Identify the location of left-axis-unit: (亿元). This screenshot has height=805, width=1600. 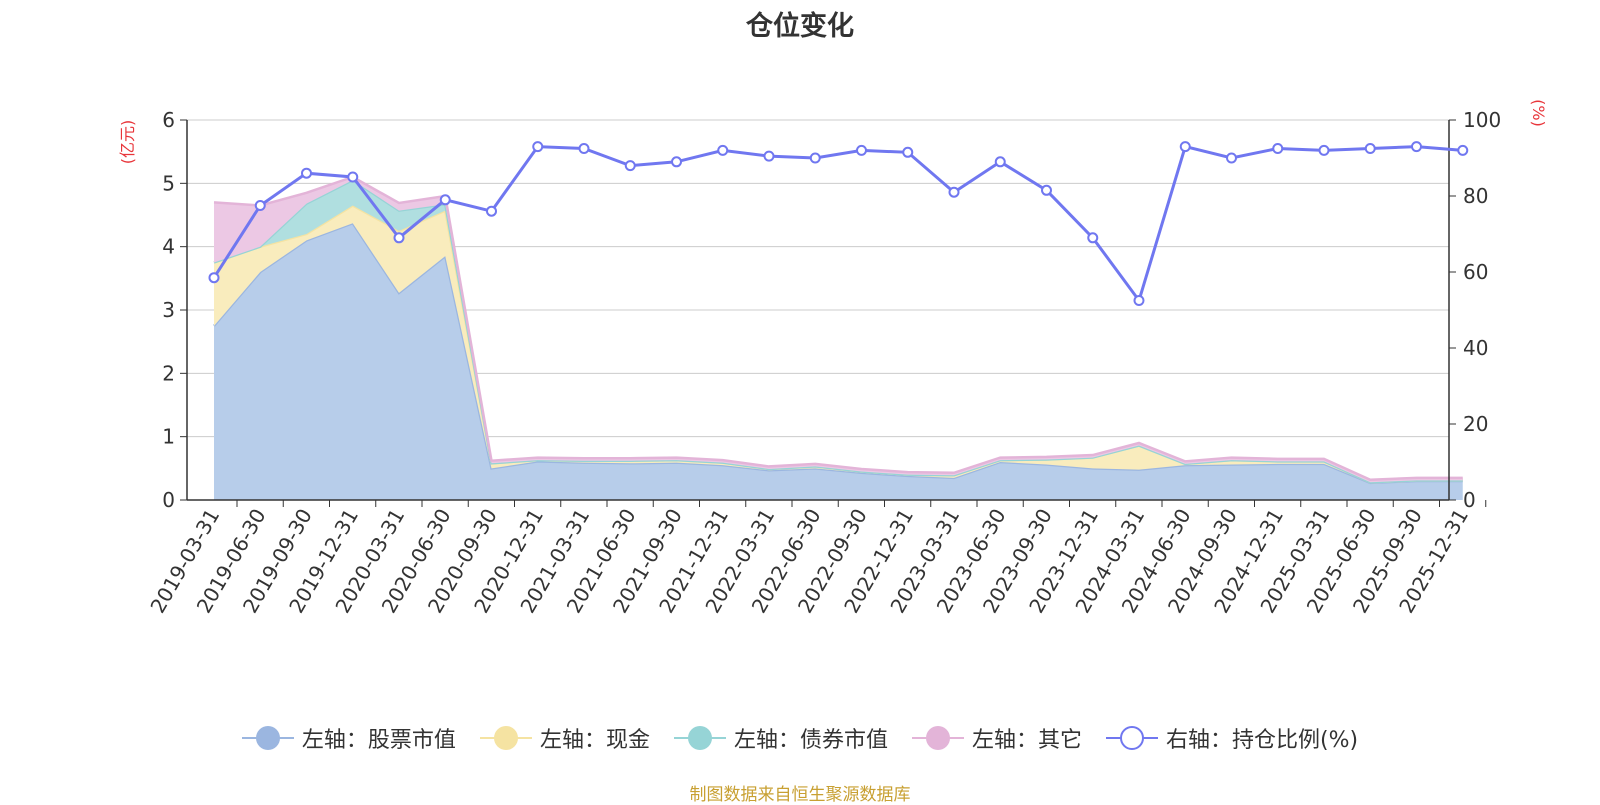
(127, 142).